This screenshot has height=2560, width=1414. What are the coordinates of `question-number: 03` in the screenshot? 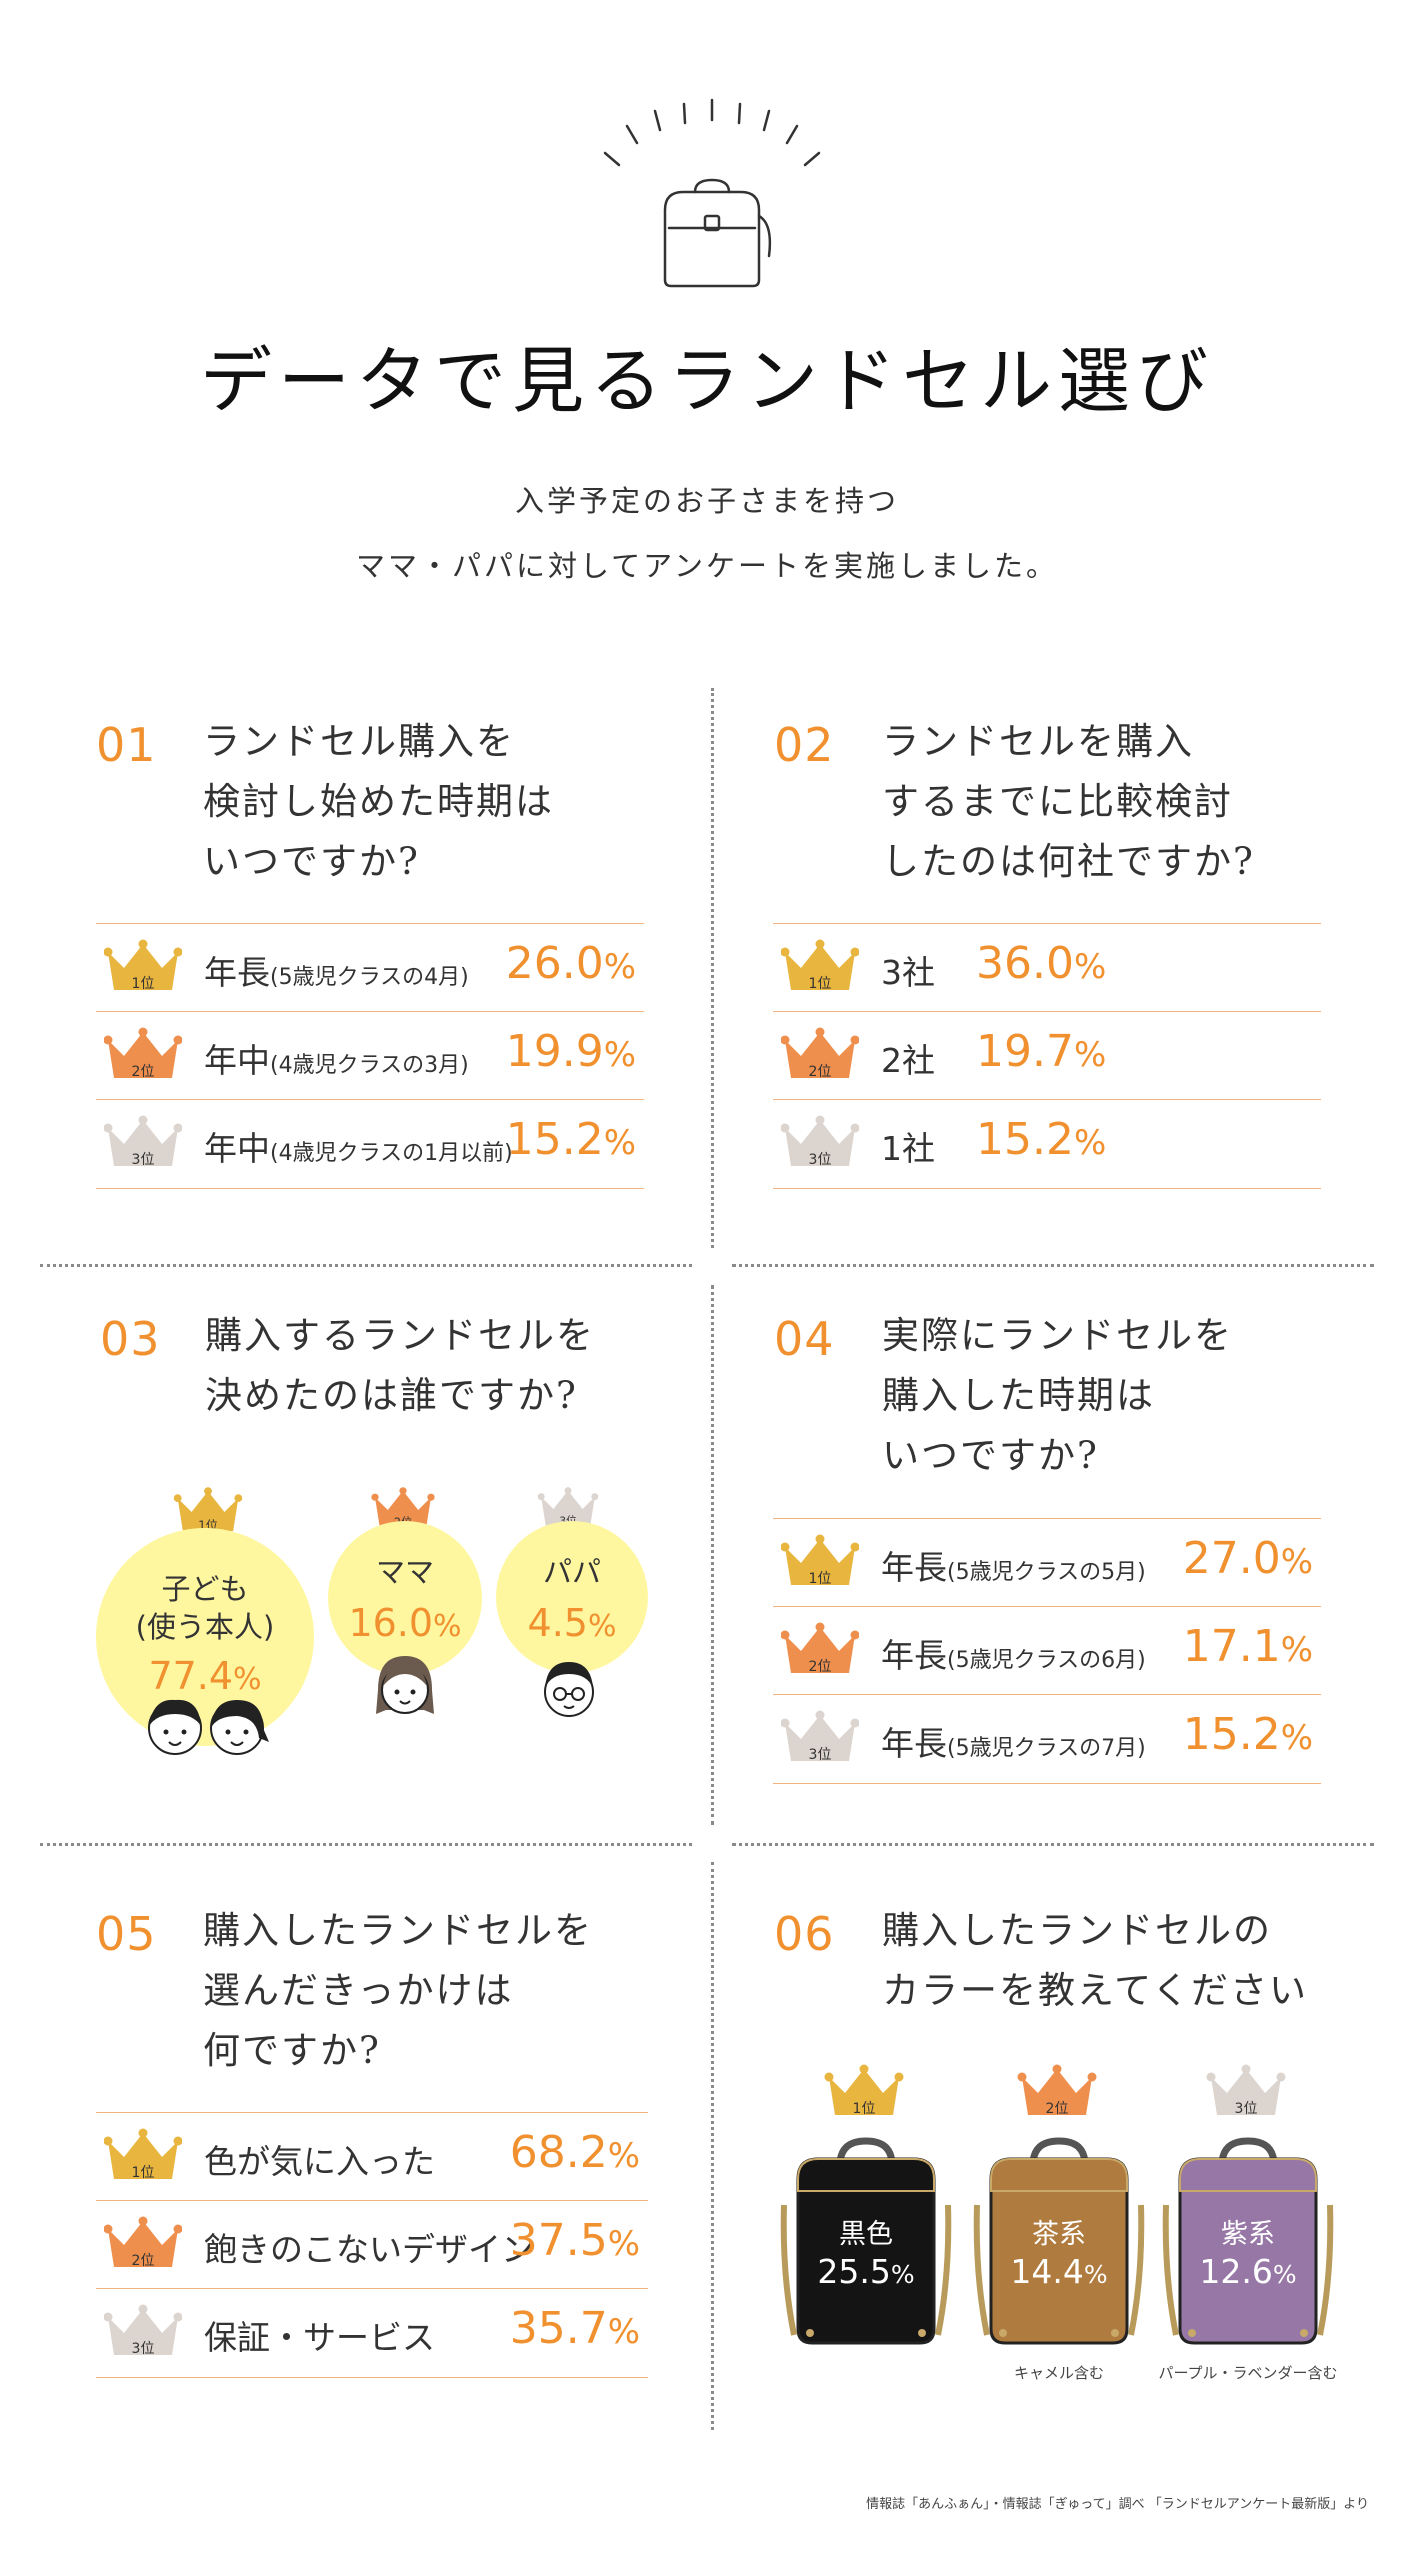 It's located at (130, 1339).